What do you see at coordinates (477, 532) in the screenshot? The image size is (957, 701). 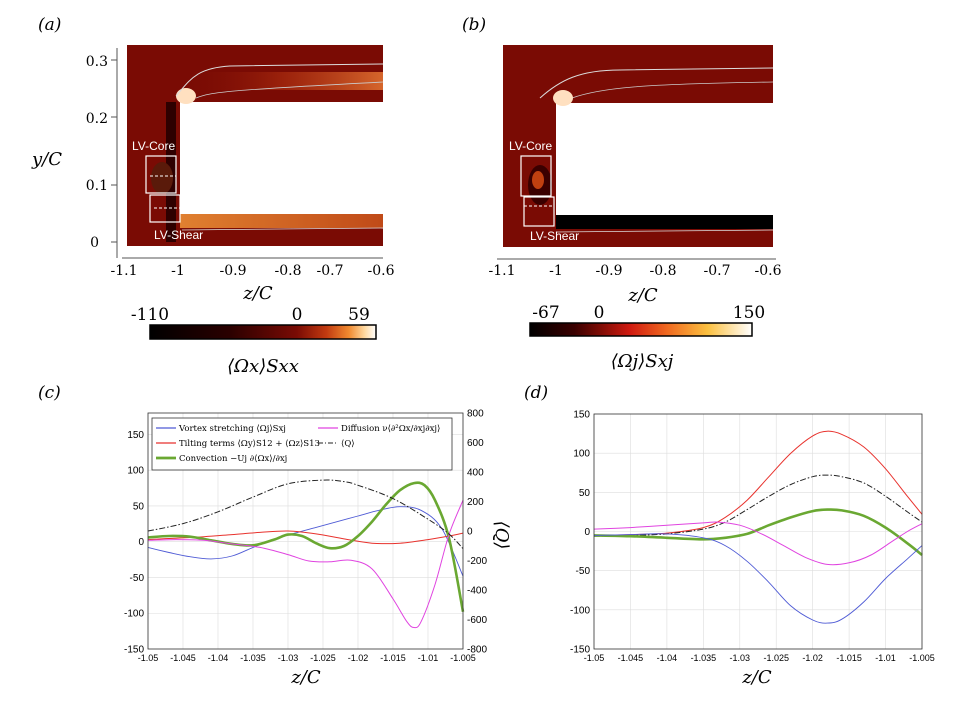 I see `panel-c-right-ticks: -800 -600 -400 -200 0 200 400 600 800` at bounding box center [477, 532].